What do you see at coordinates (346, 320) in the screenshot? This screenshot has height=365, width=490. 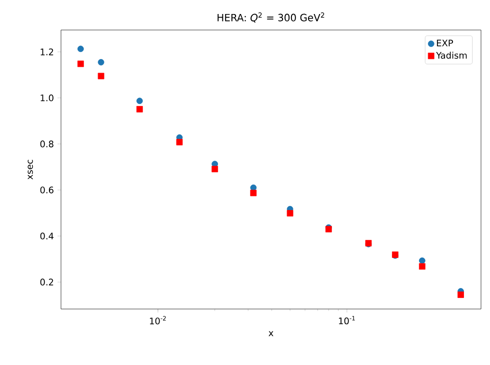 I see `x-tick-label: 10$^{-1}$` at bounding box center [346, 320].